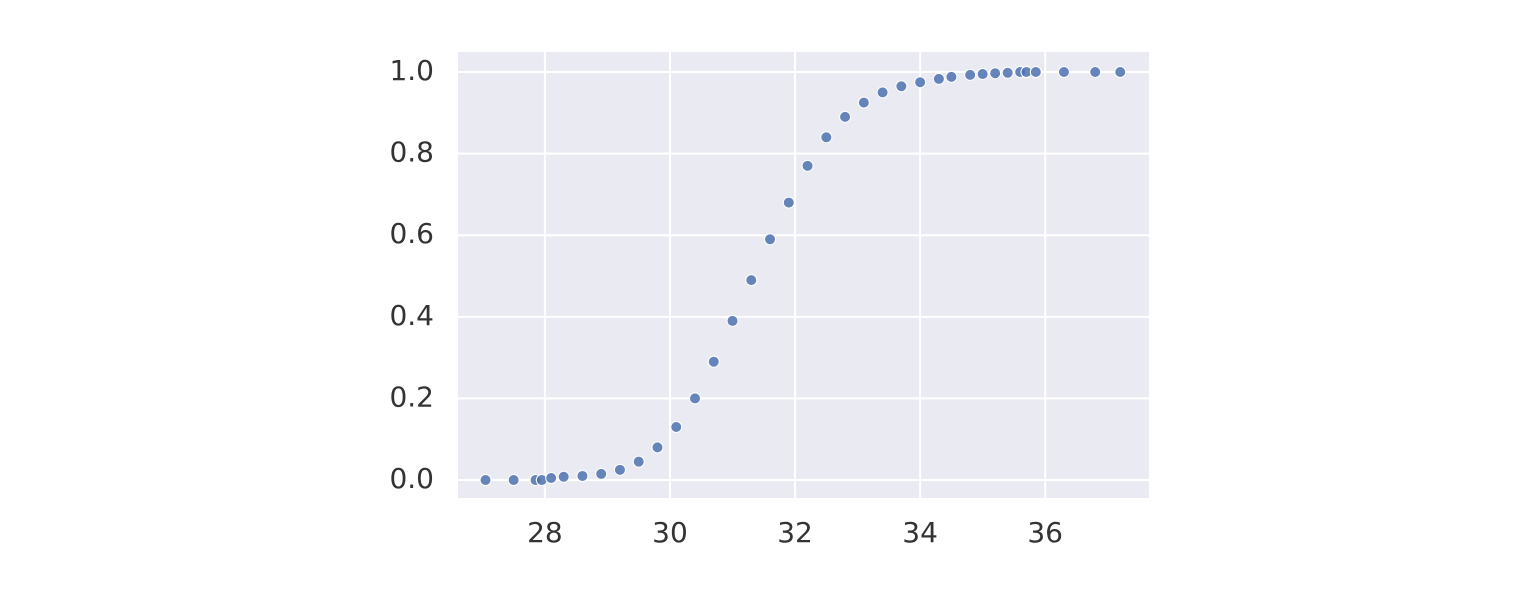  I want to click on x-tick-label: 32, so click(795, 532).